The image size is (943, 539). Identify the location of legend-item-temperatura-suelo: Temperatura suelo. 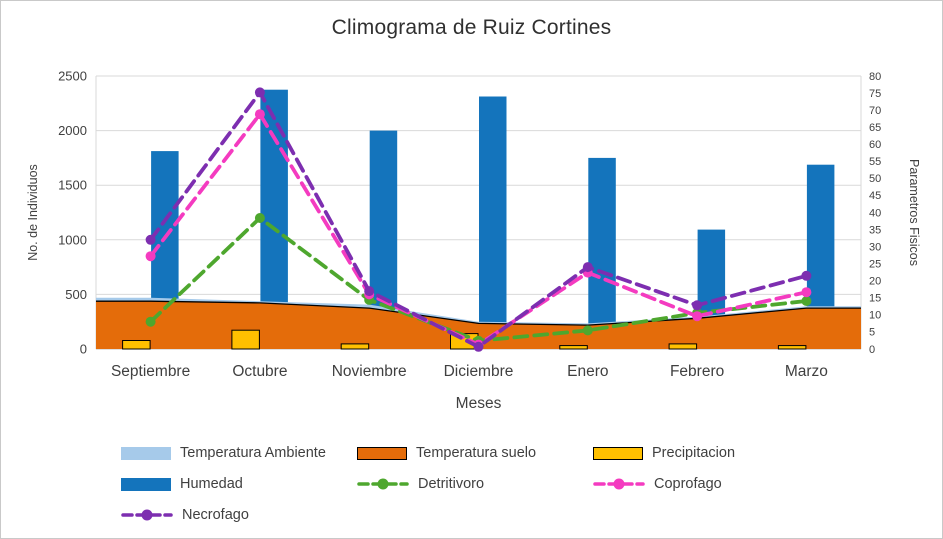
(475, 453).